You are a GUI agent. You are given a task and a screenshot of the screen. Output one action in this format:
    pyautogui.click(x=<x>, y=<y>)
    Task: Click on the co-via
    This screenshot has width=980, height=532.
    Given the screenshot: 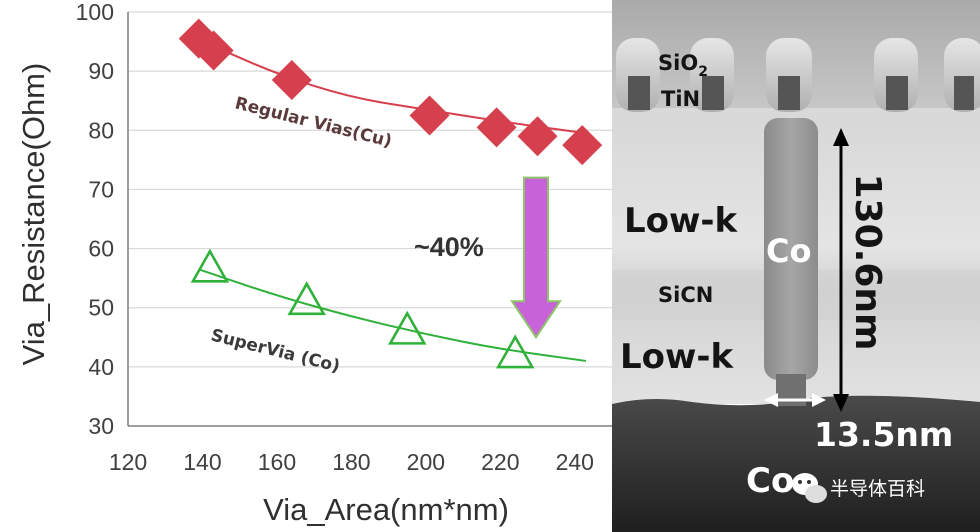 What is the action you would take?
    pyautogui.click(x=791, y=249)
    